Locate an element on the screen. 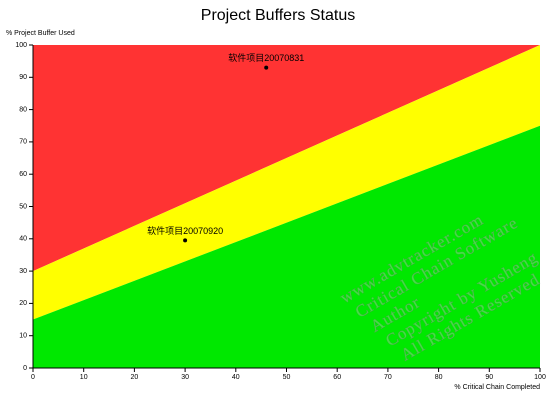 This screenshot has height=400, width=555. x-axis-label: % Critical Chain Completed is located at coordinates (497, 387).